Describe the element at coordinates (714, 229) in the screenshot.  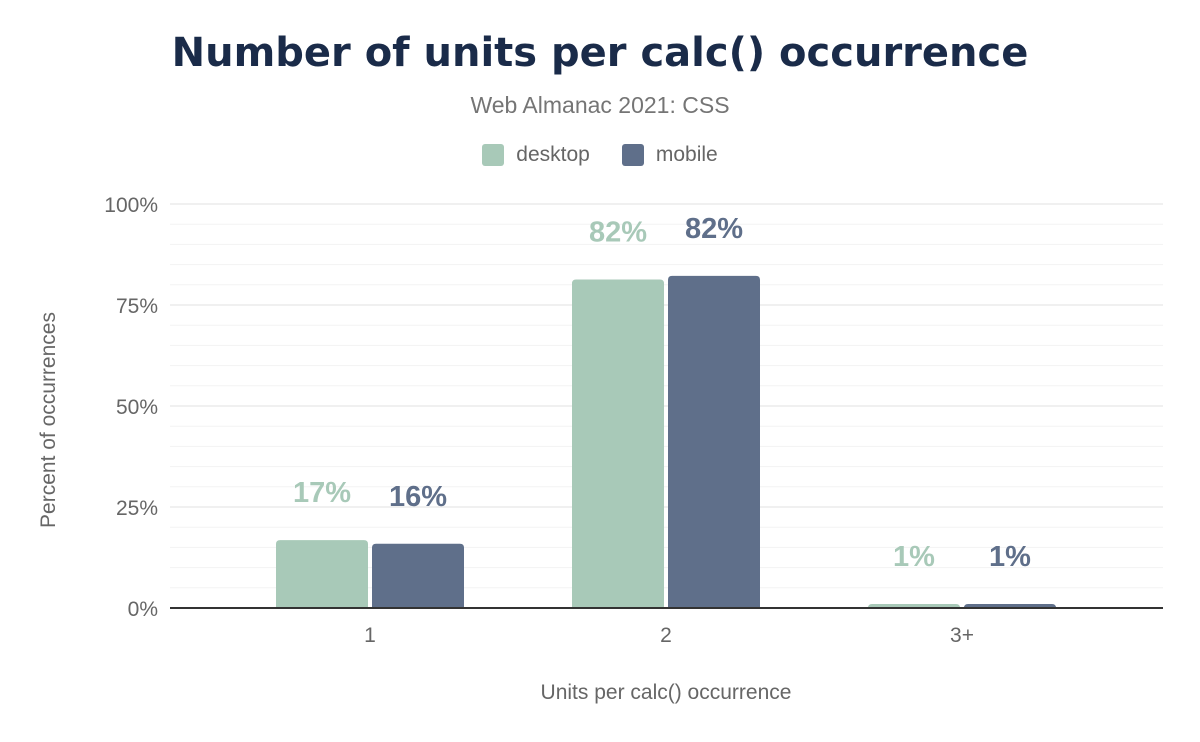
I see `data-label-mobile: 82%` at that location.